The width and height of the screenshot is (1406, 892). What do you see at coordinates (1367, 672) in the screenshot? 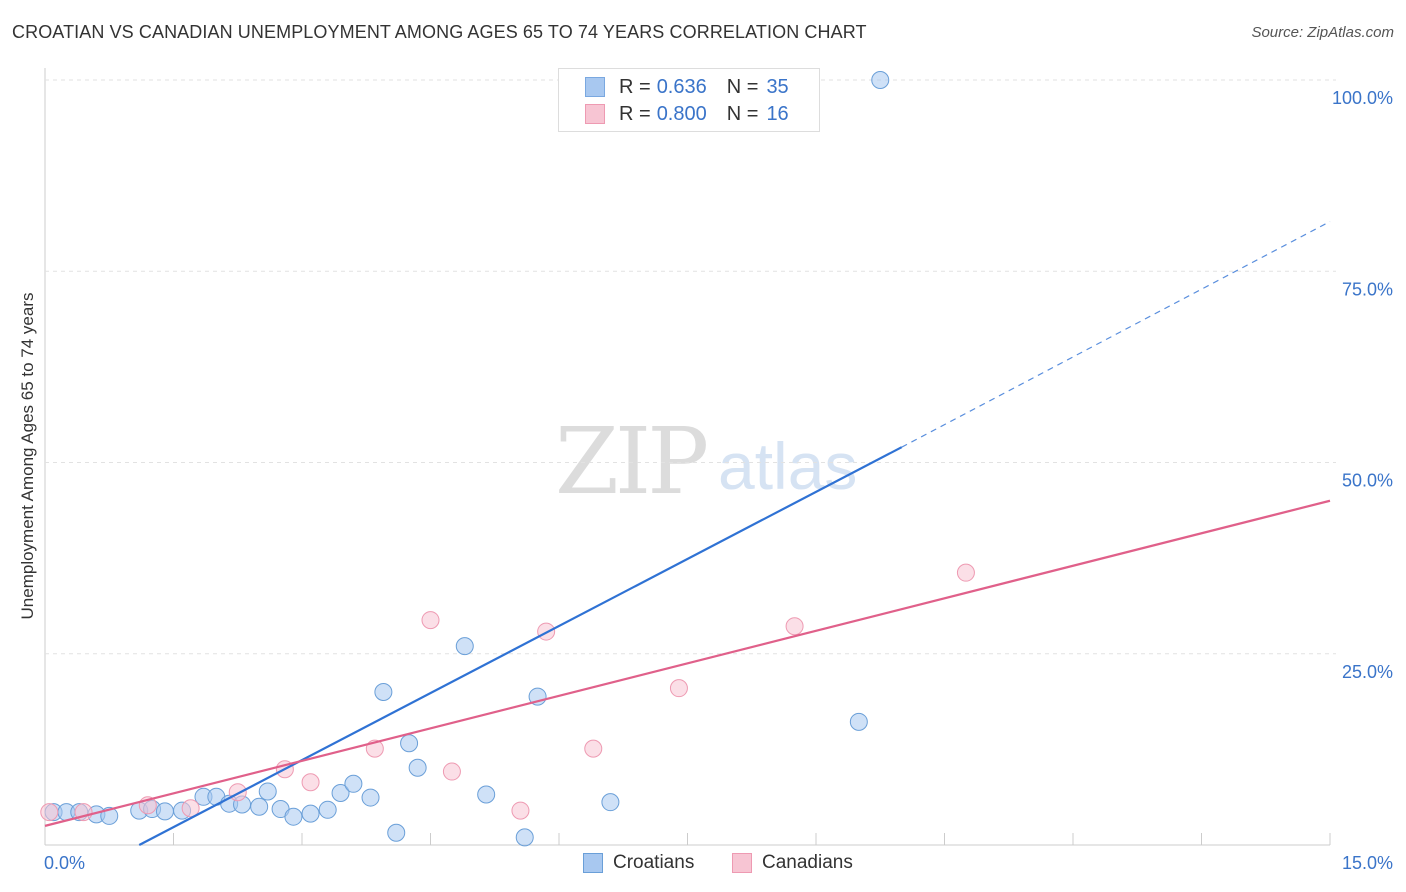
I see `y-tick-label: 25.0%` at bounding box center [1367, 672].